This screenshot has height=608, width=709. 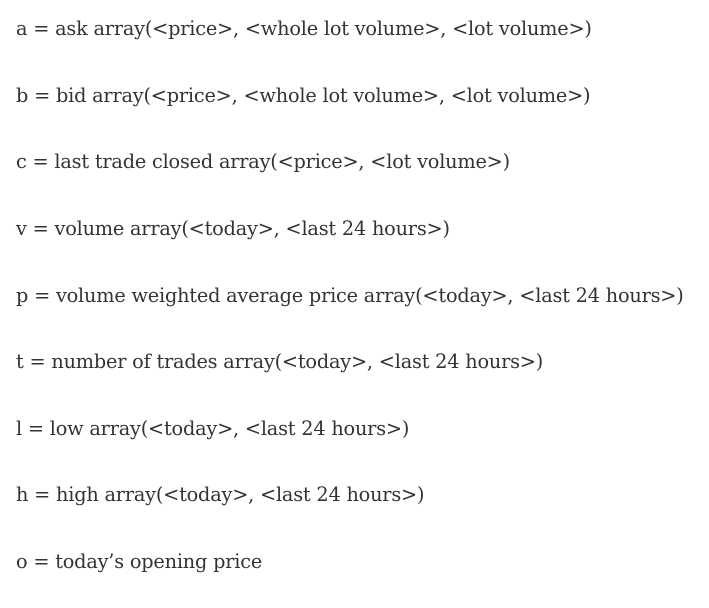 What do you see at coordinates (220, 494) in the screenshot?
I see `definition-high: h = high array(<today>, <last 24 hours>)` at bounding box center [220, 494].